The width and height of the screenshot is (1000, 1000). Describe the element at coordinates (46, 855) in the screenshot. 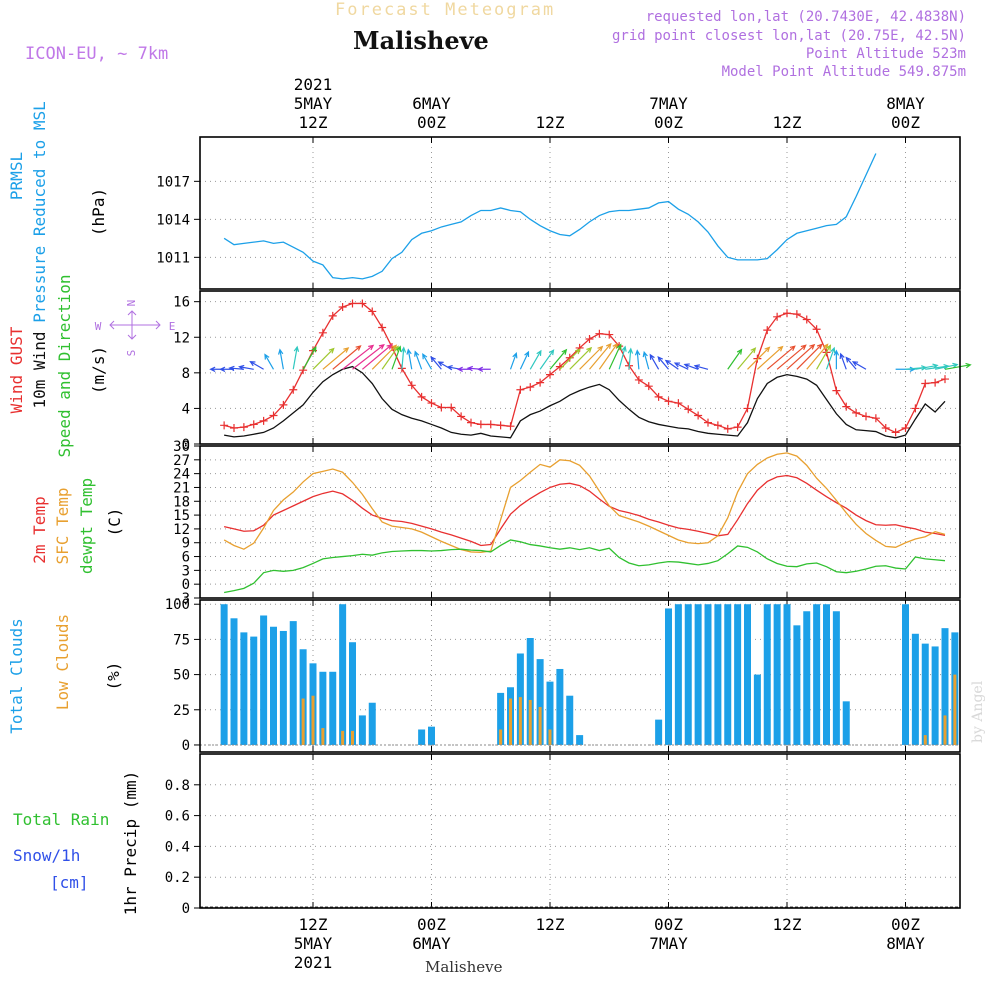

I see `label-snow: Snow/1h` at that location.